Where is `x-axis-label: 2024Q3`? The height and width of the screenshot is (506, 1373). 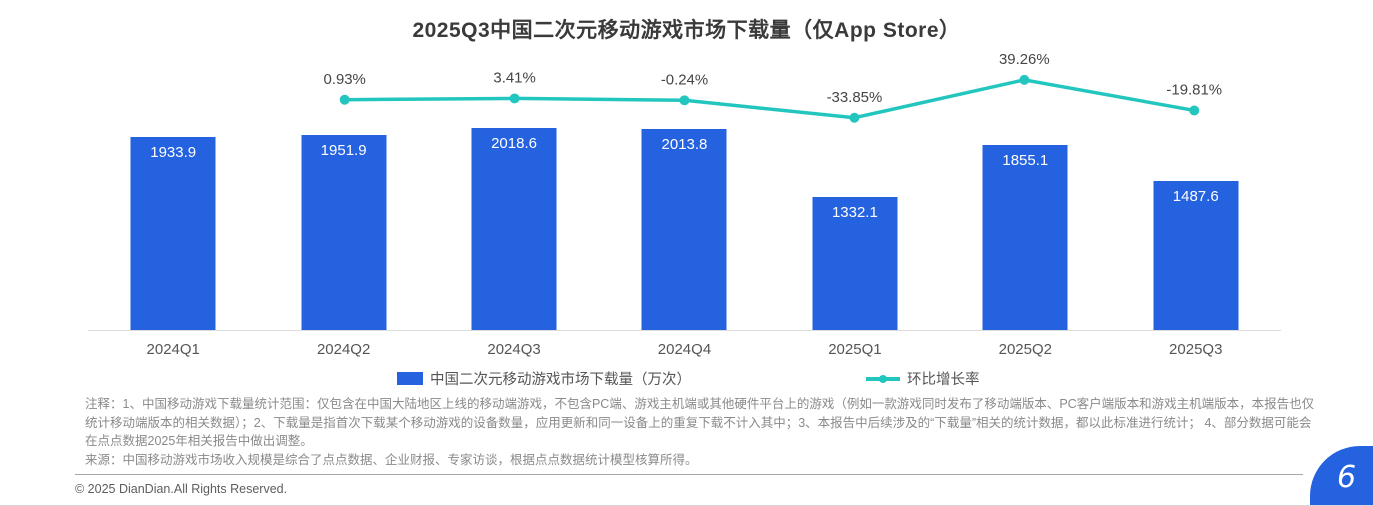
x-axis-label: 2024Q3 is located at coordinates (514, 349).